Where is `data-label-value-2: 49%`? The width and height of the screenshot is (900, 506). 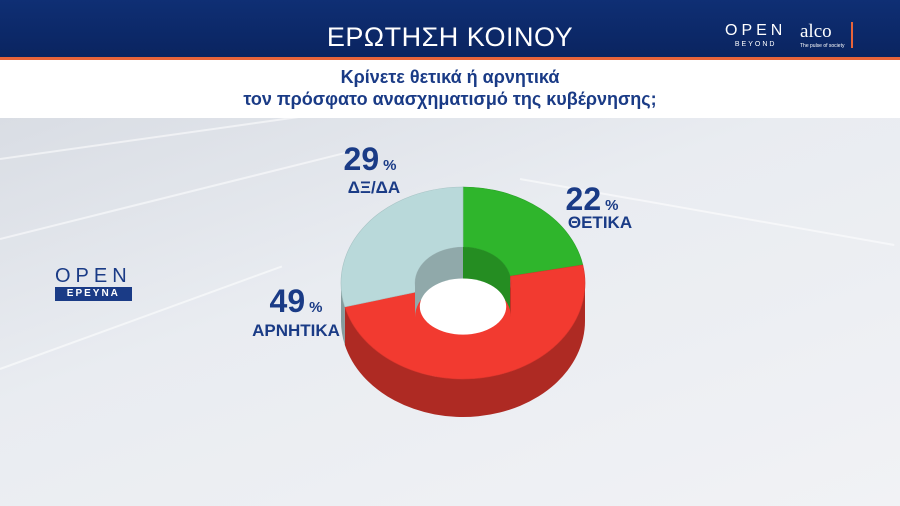
data-label-value-2: 49% is located at coordinates (296, 301).